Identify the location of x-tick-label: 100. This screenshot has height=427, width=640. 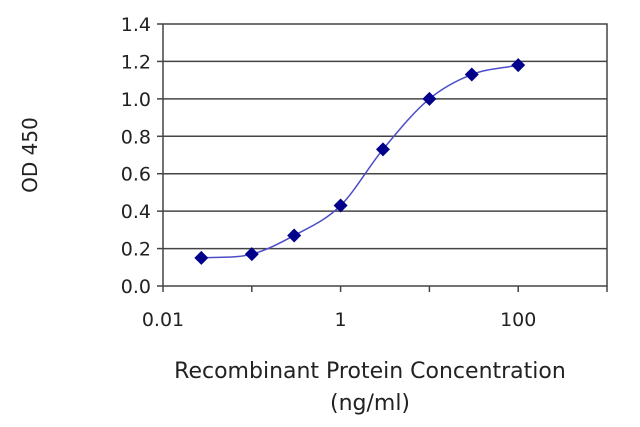
(518, 320).